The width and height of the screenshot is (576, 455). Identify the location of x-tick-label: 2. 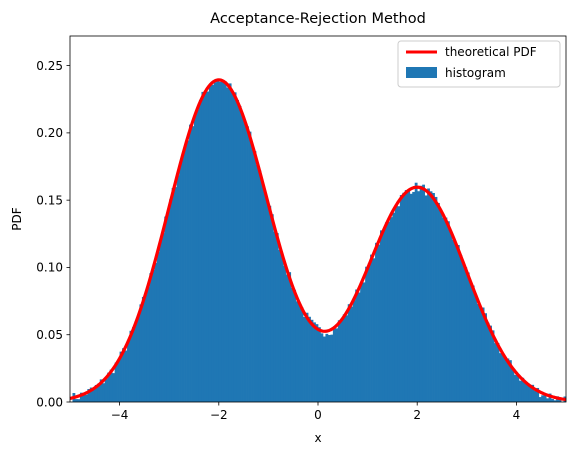
(417, 415).